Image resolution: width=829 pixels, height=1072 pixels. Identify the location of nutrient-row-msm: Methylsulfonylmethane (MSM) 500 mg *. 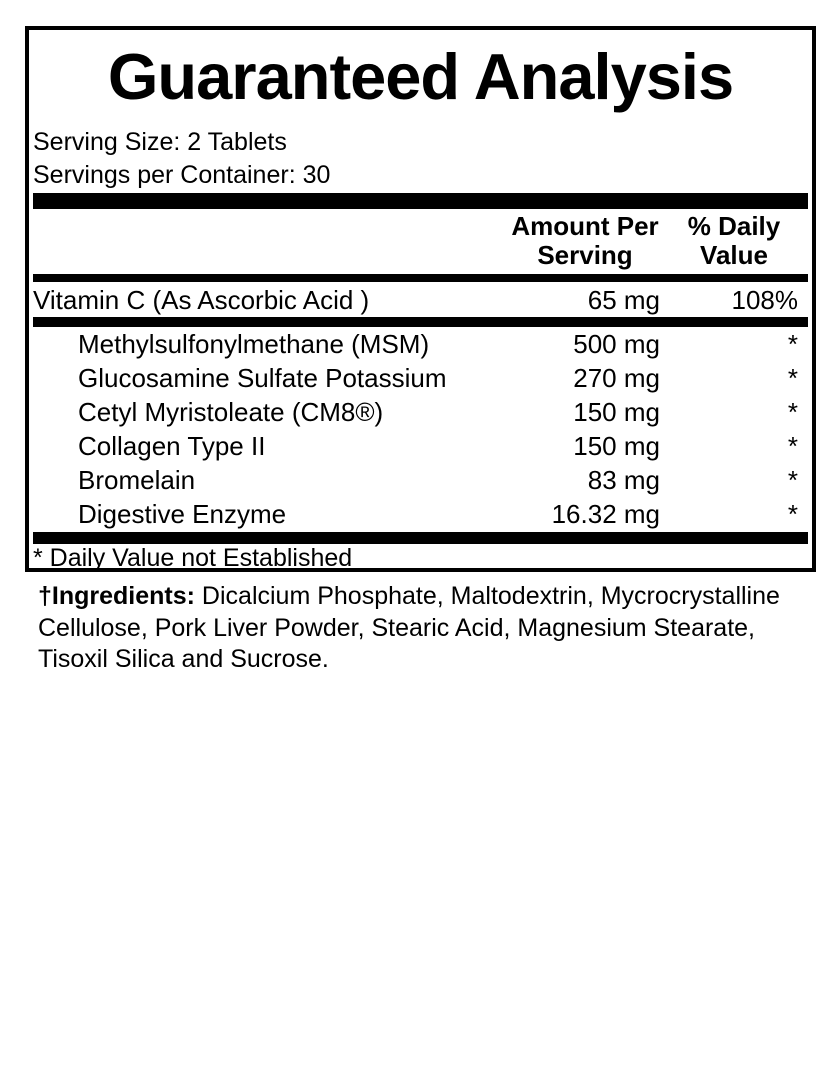
(420, 344).